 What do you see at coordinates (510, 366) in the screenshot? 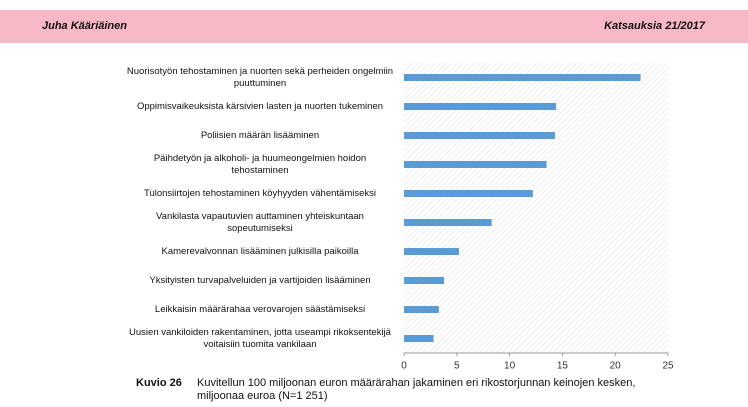
I see `x-tick-label: 10` at bounding box center [510, 366].